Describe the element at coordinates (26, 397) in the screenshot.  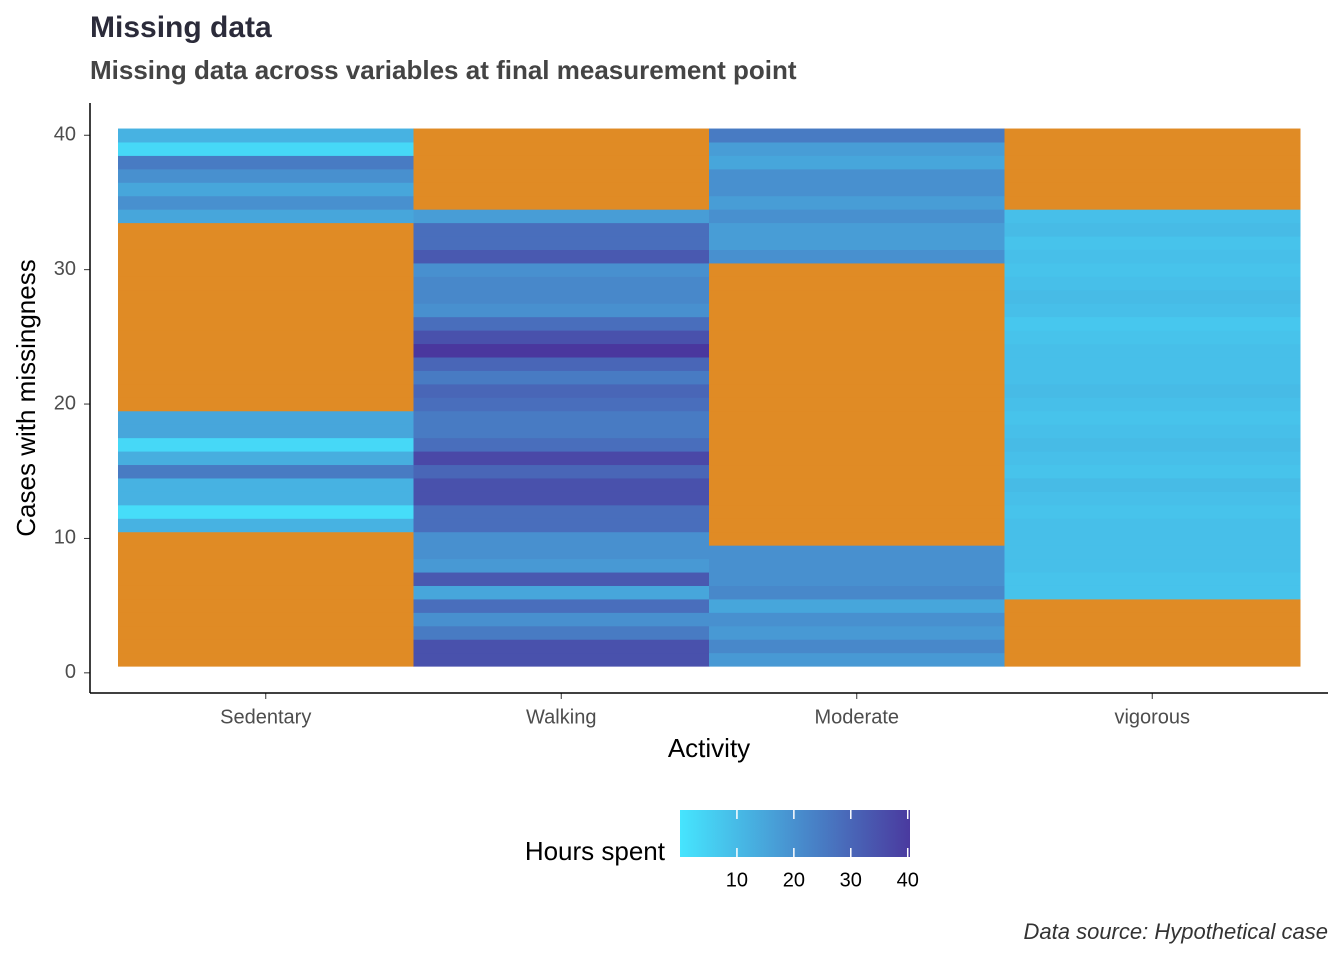
I see `y-axis-title: Cases with missingness` at that location.